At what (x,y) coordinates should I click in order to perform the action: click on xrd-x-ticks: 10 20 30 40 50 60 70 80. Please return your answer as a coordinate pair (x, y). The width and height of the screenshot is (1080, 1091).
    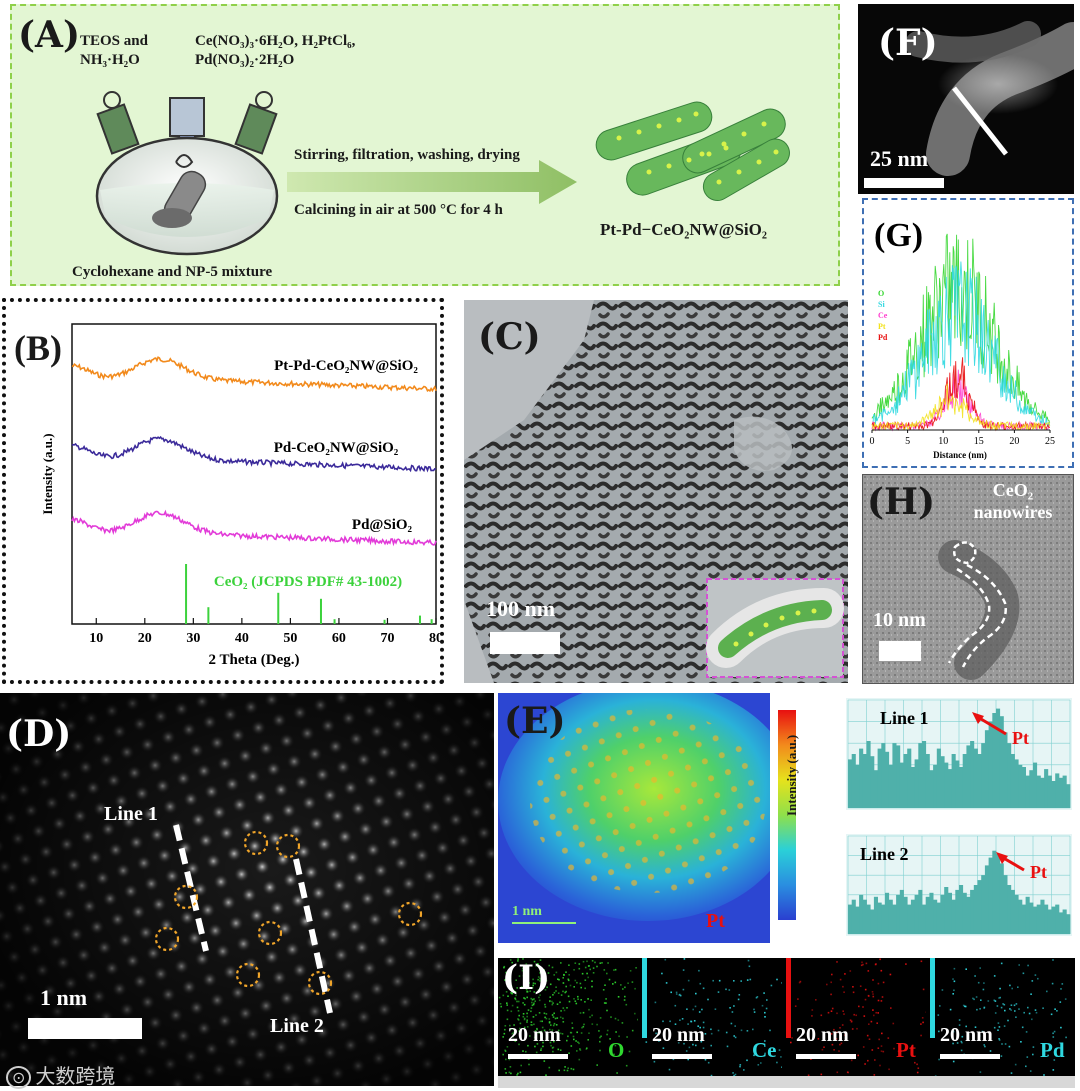
    Looking at the image, I should click on (266, 632).